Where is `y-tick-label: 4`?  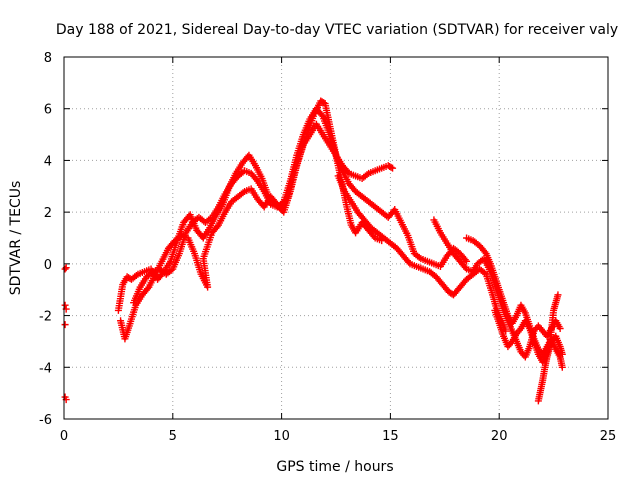 y-tick-label: 4 is located at coordinates (48, 161).